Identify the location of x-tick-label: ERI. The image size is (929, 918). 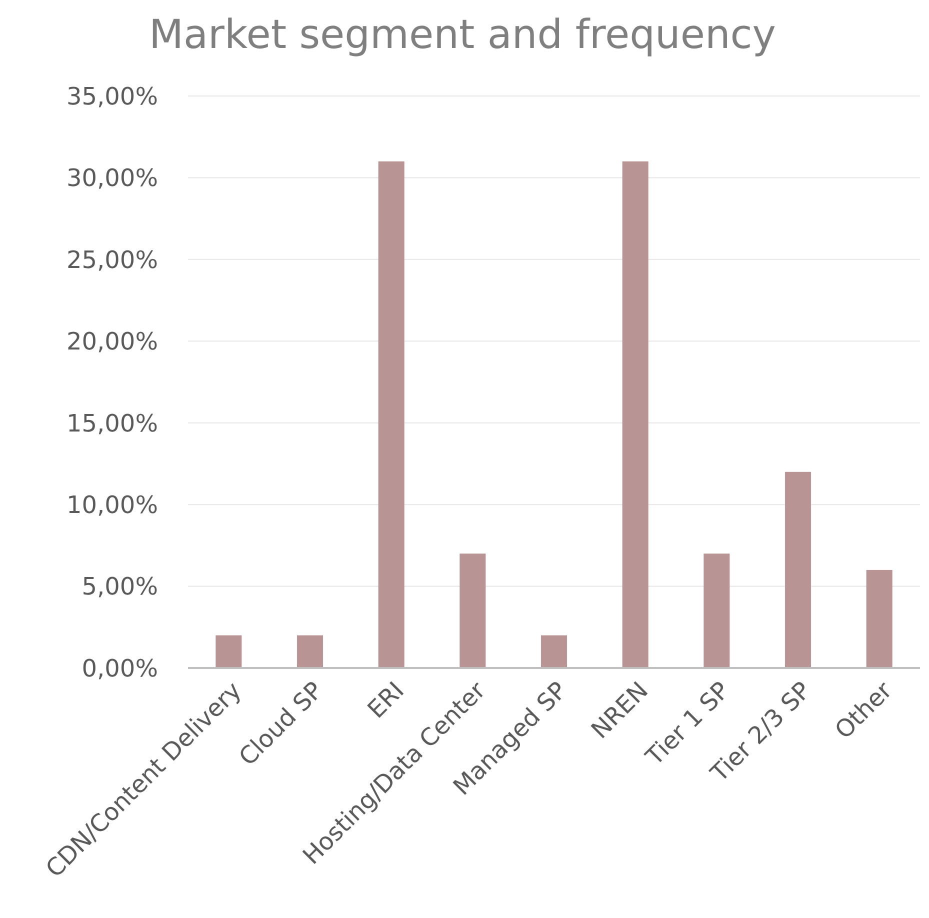
(386, 700).